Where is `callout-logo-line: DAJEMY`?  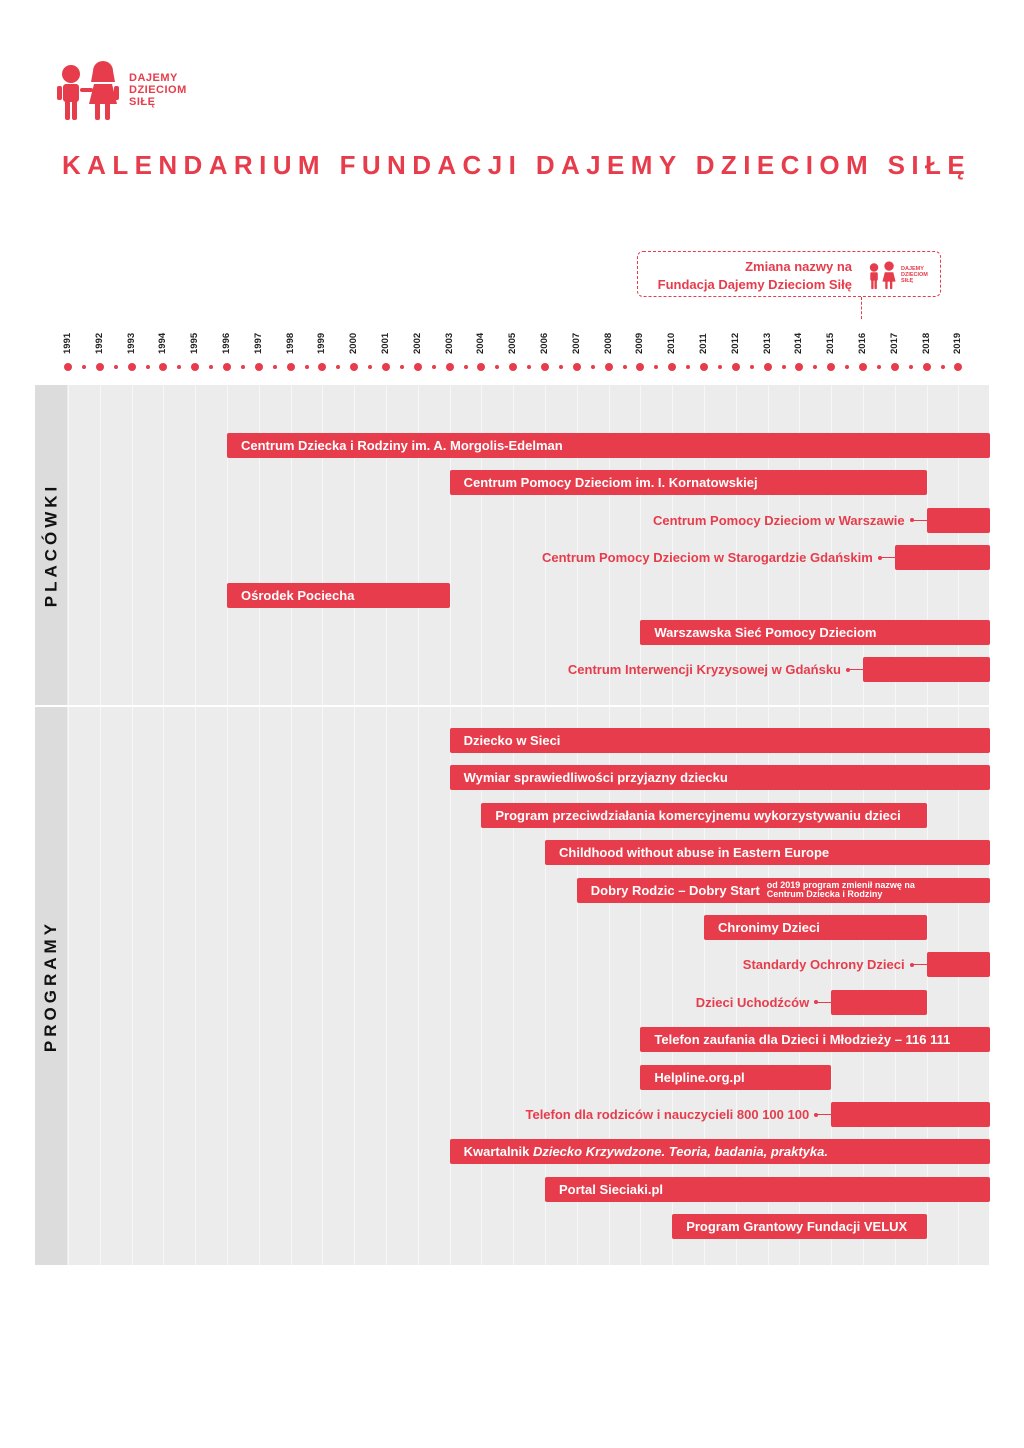 callout-logo-line: DAJEMY is located at coordinates (912, 269).